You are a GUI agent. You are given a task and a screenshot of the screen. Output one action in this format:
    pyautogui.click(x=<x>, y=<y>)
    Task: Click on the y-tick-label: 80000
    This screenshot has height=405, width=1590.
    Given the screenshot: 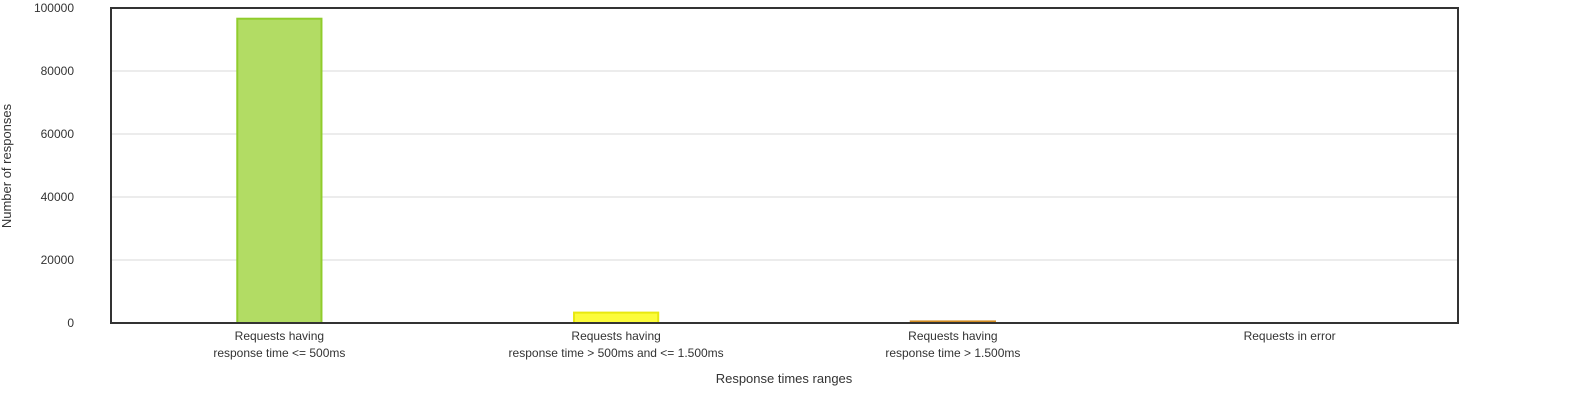 What is the action you would take?
    pyautogui.click(x=58, y=71)
    